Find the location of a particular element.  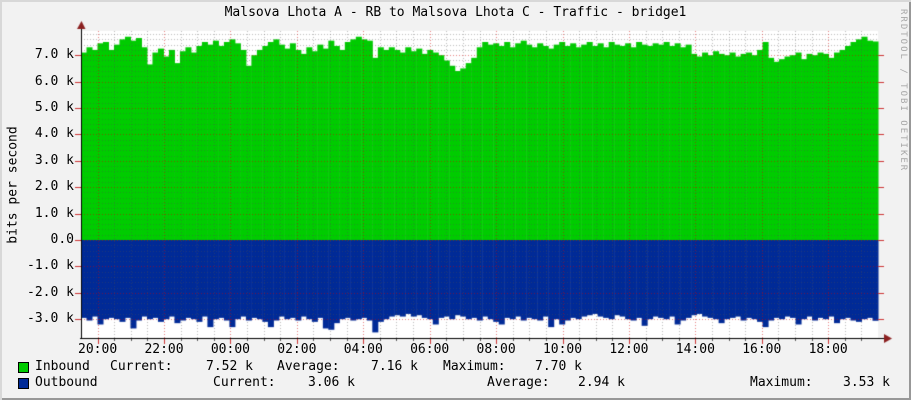

outbound-average-value: 2.94 k is located at coordinates (601, 382).